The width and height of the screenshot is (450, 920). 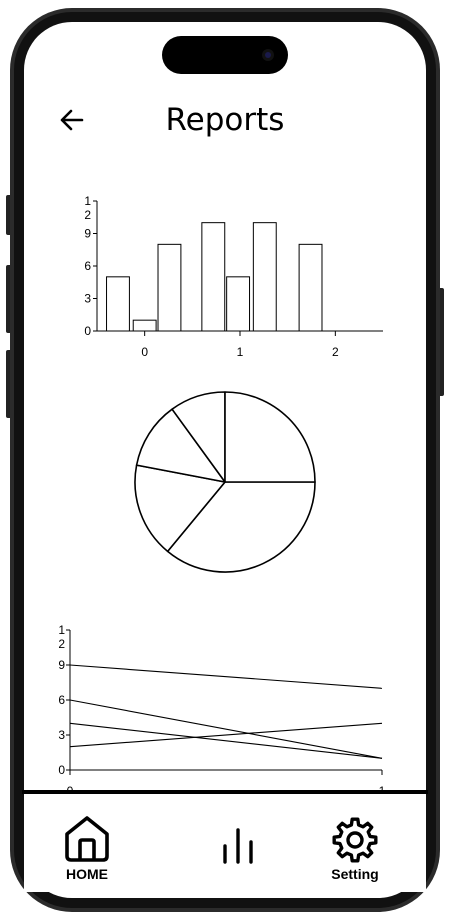 What do you see at coordinates (61, 644) in the screenshot?
I see `line-chart-y-tick-label: 2` at bounding box center [61, 644].